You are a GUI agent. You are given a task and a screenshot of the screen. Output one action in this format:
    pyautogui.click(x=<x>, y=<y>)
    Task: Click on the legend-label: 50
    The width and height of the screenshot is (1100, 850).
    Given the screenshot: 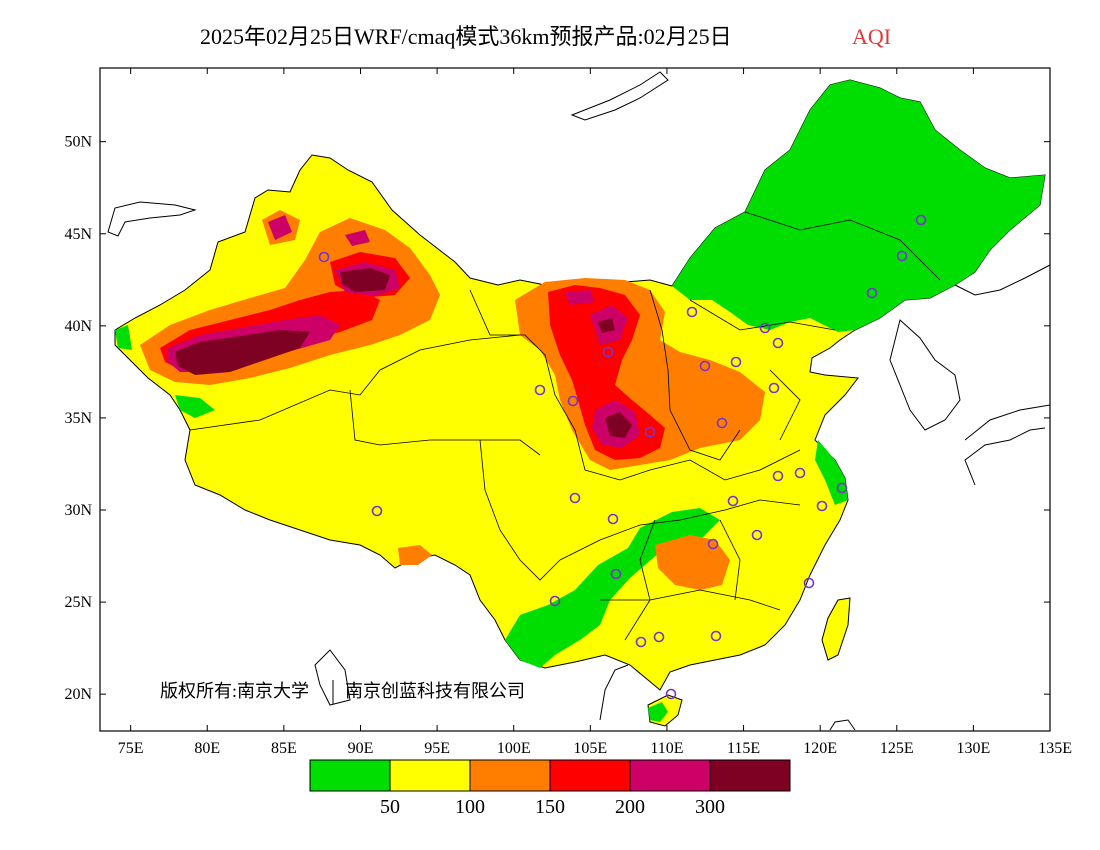 What is the action you would take?
    pyautogui.click(x=390, y=807)
    